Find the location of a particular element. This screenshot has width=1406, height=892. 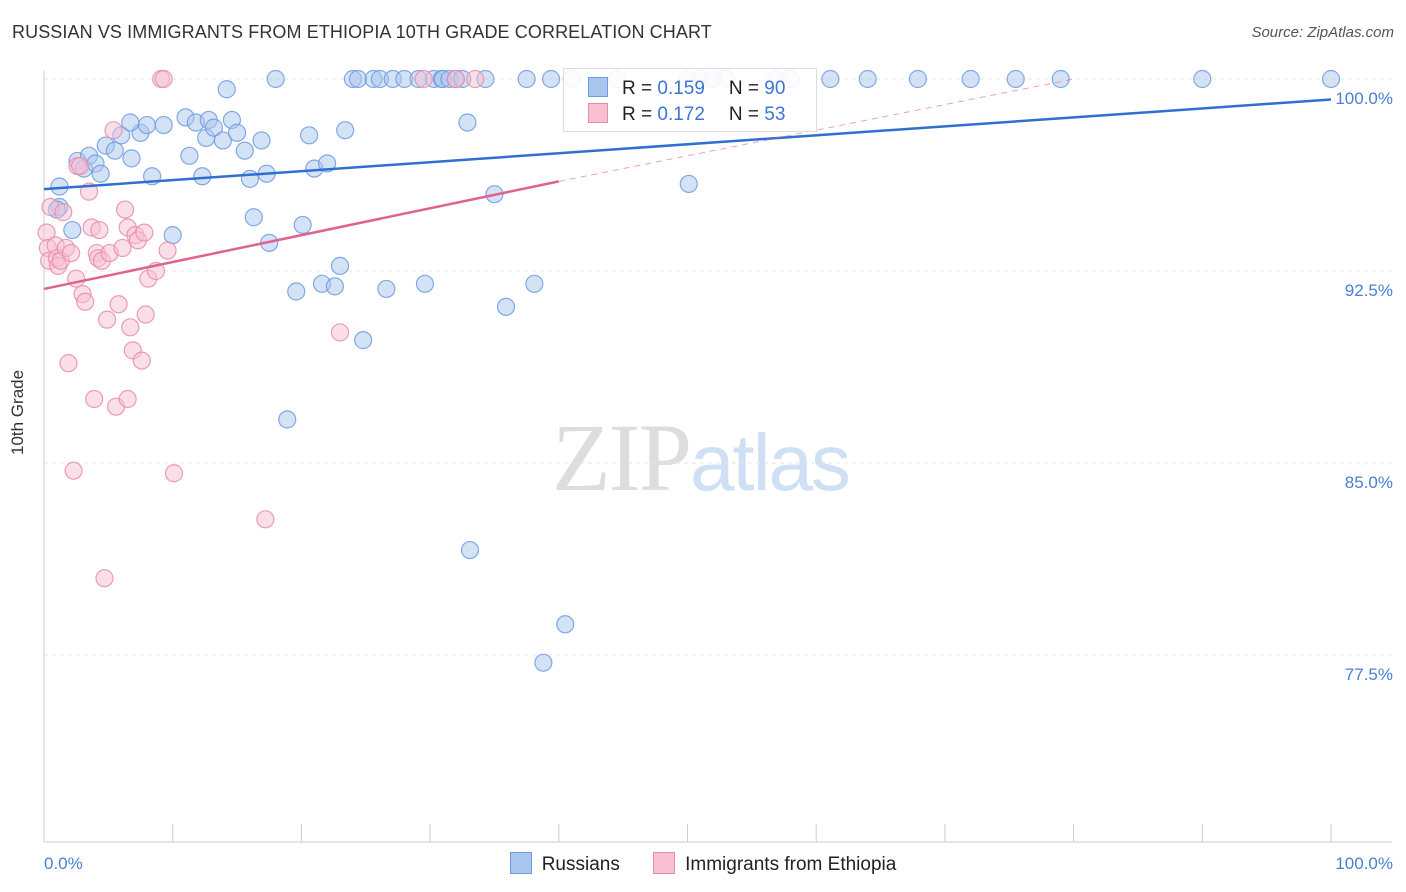

legend-row-ethiopia: R = 0.172 N = 53 is located at coordinates (686, 114).